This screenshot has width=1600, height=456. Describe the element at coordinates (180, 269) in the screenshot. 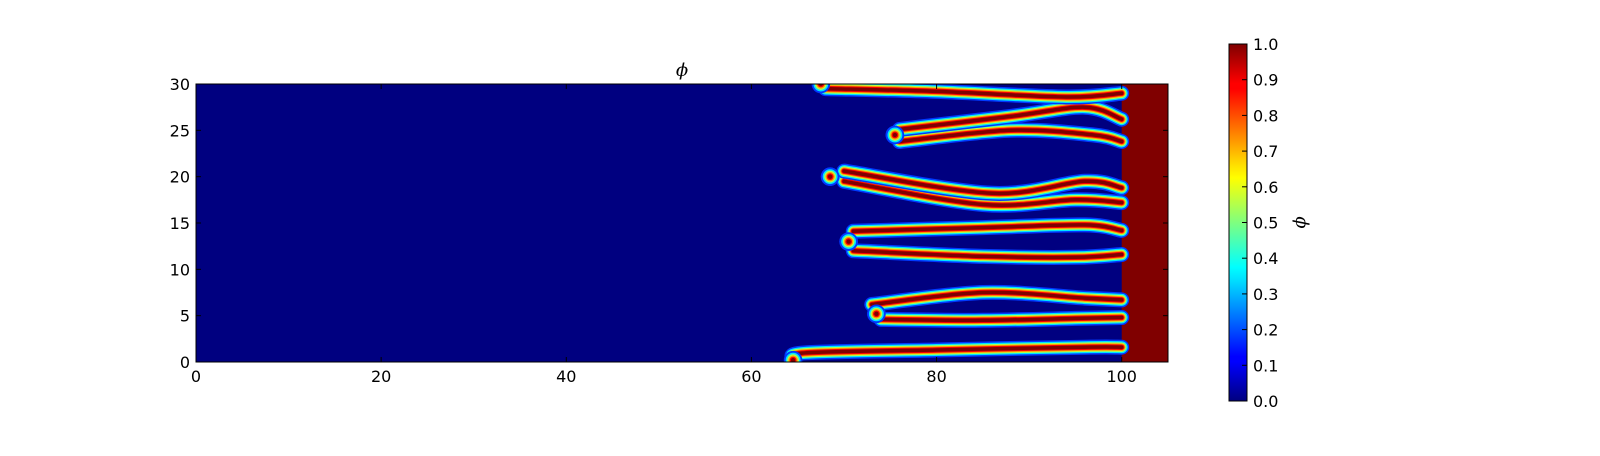

I see `y-tick-label: 10` at that location.